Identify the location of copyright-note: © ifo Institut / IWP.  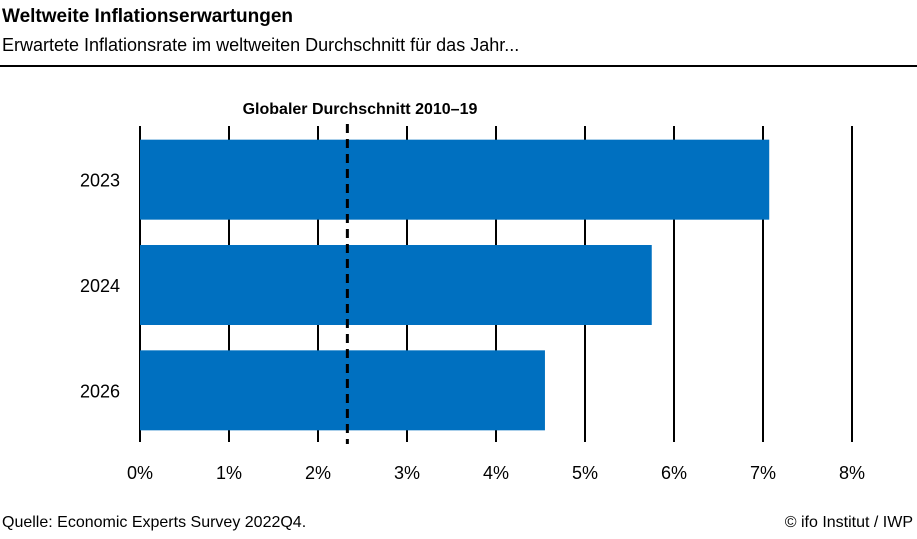
(848, 522).